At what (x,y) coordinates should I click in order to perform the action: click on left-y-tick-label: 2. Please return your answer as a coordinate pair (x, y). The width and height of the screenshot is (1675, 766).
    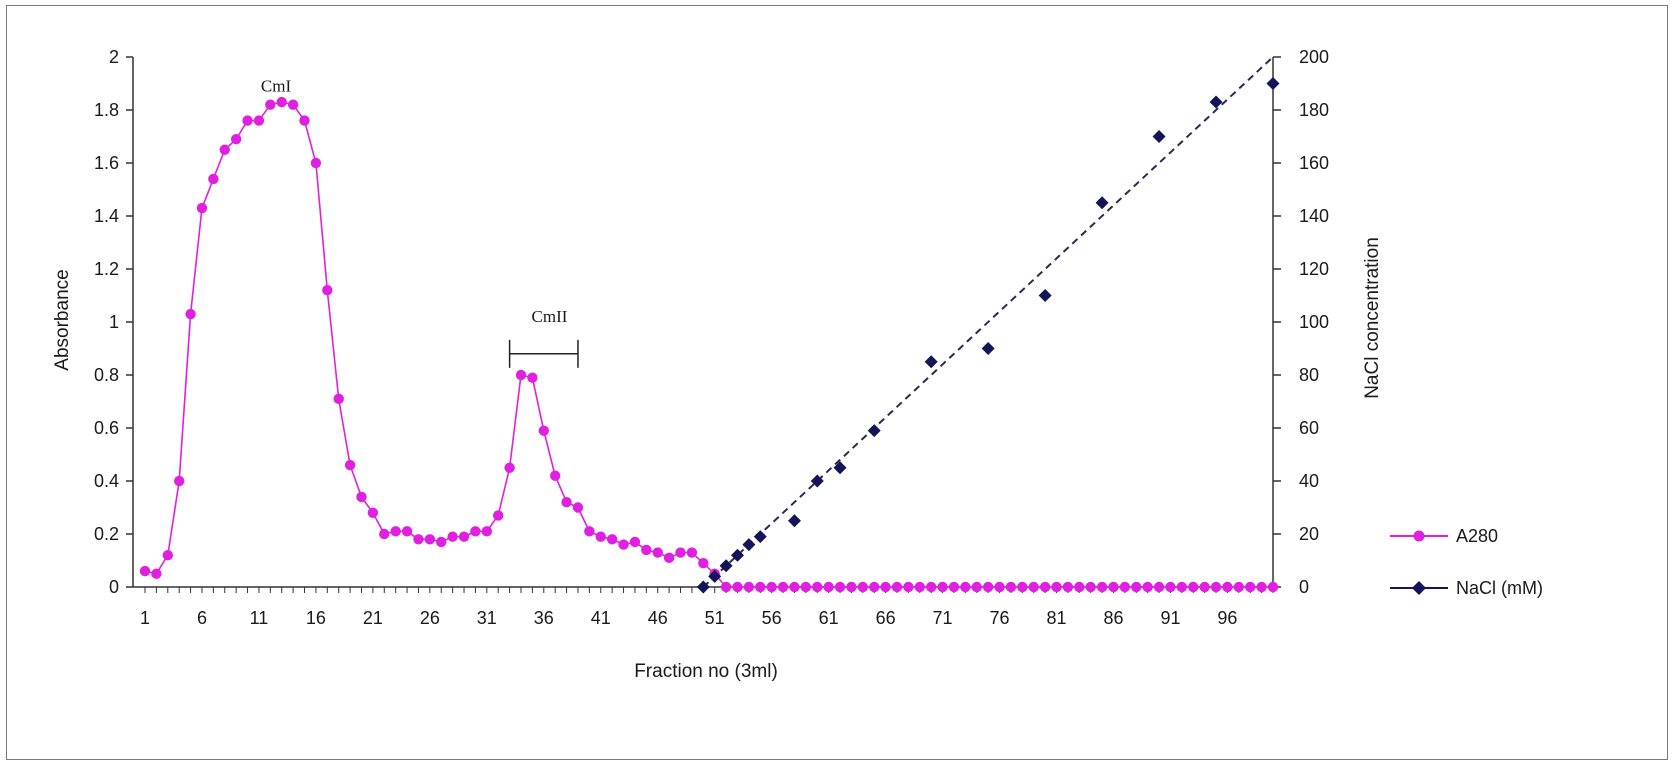
    Looking at the image, I should click on (114, 57).